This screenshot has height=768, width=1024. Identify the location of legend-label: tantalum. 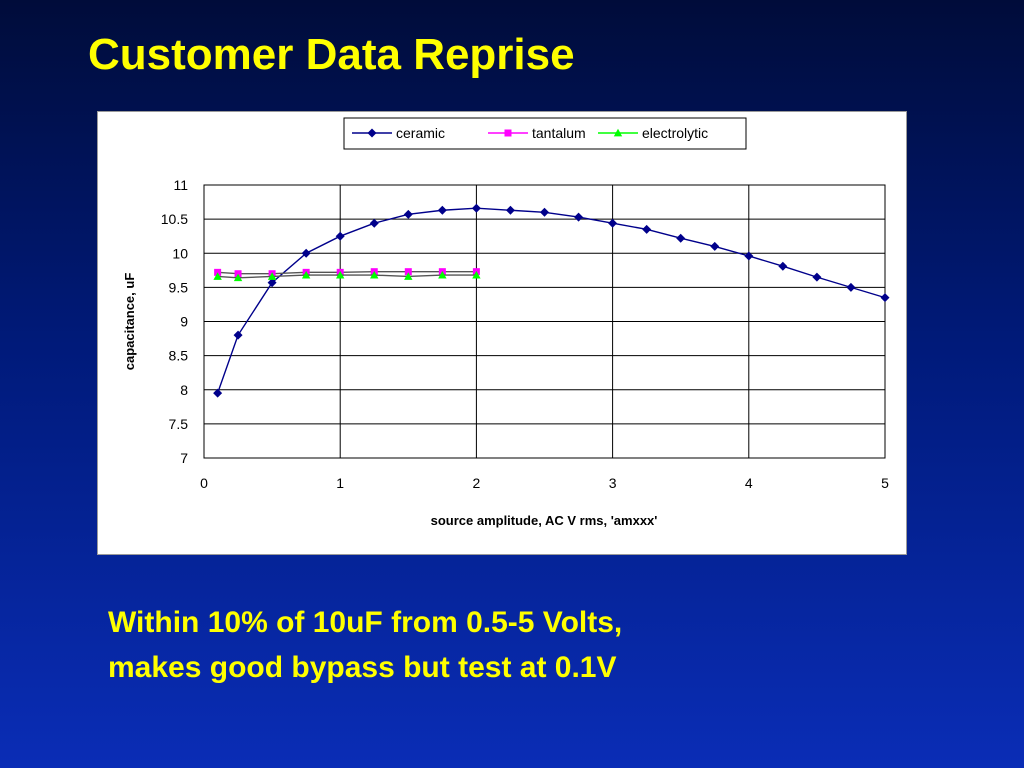
(559, 133).